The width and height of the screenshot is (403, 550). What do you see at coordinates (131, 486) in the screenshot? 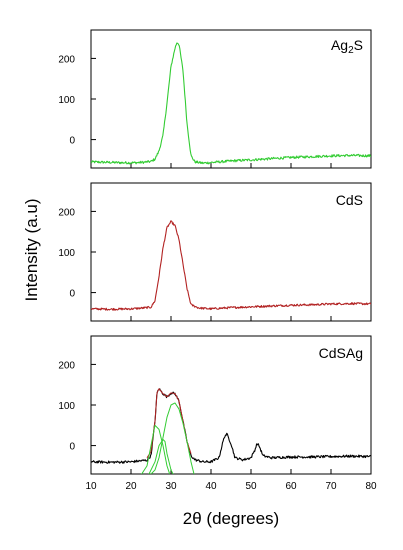
I see `x-tick-label: 20` at bounding box center [131, 486].